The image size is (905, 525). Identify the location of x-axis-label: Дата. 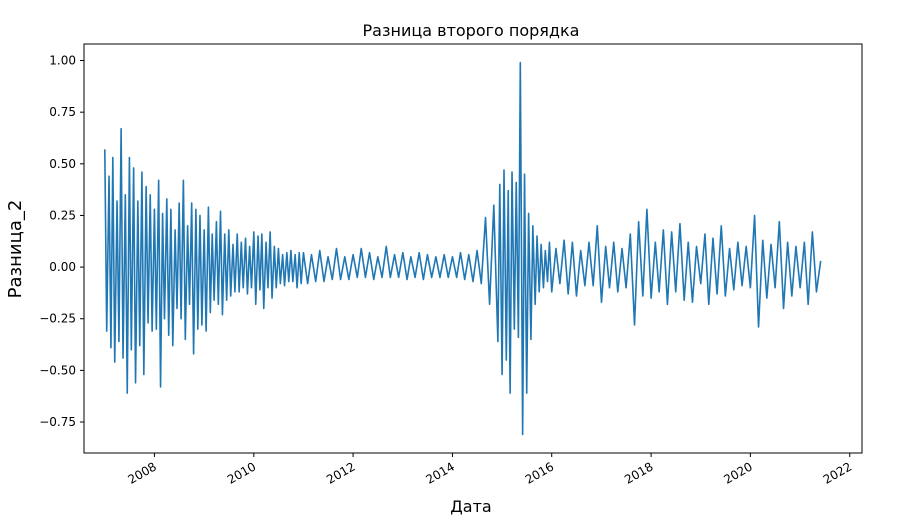
(470, 506).